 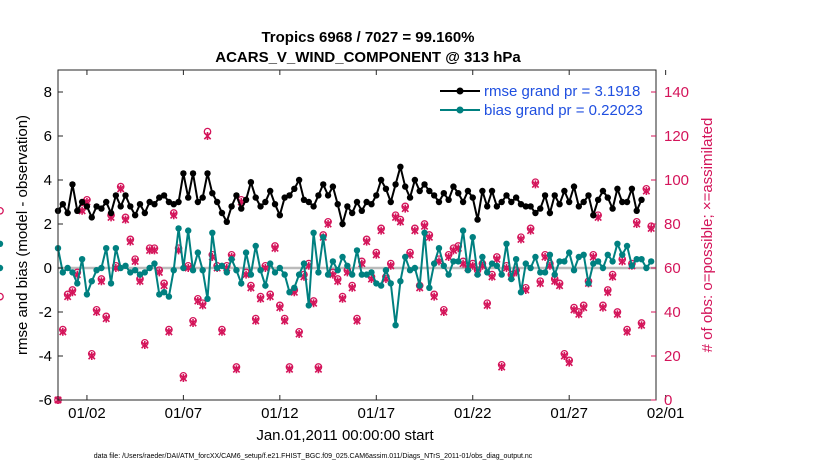 What do you see at coordinates (355, 277) in the screenshot?
I see `bias-line` at bounding box center [355, 277].